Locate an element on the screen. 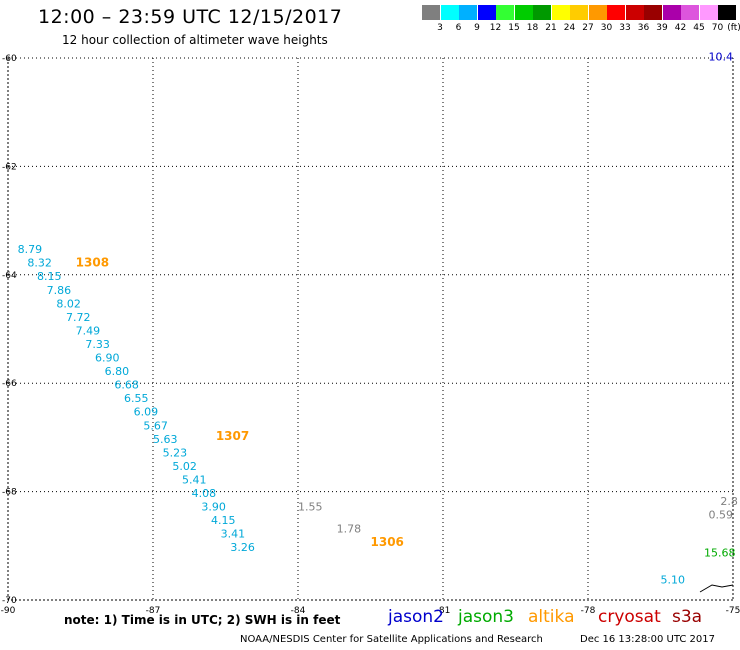  wave-height-label: 6.55 is located at coordinates (136, 398).